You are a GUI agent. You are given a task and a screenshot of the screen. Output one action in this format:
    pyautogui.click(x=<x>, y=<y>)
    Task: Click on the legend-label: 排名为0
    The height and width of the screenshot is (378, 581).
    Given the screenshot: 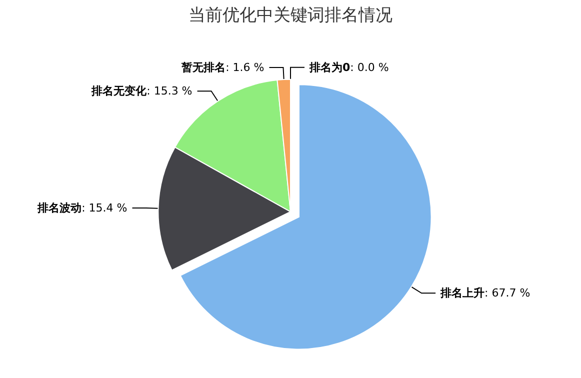 What is the action you would take?
    pyautogui.click(x=329, y=67)
    